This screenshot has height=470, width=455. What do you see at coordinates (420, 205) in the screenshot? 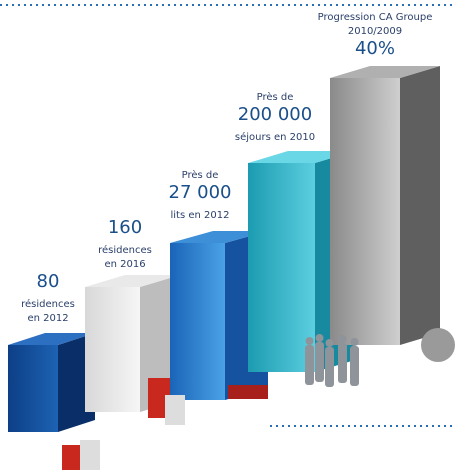
I see `bar-side` at bounding box center [420, 205].